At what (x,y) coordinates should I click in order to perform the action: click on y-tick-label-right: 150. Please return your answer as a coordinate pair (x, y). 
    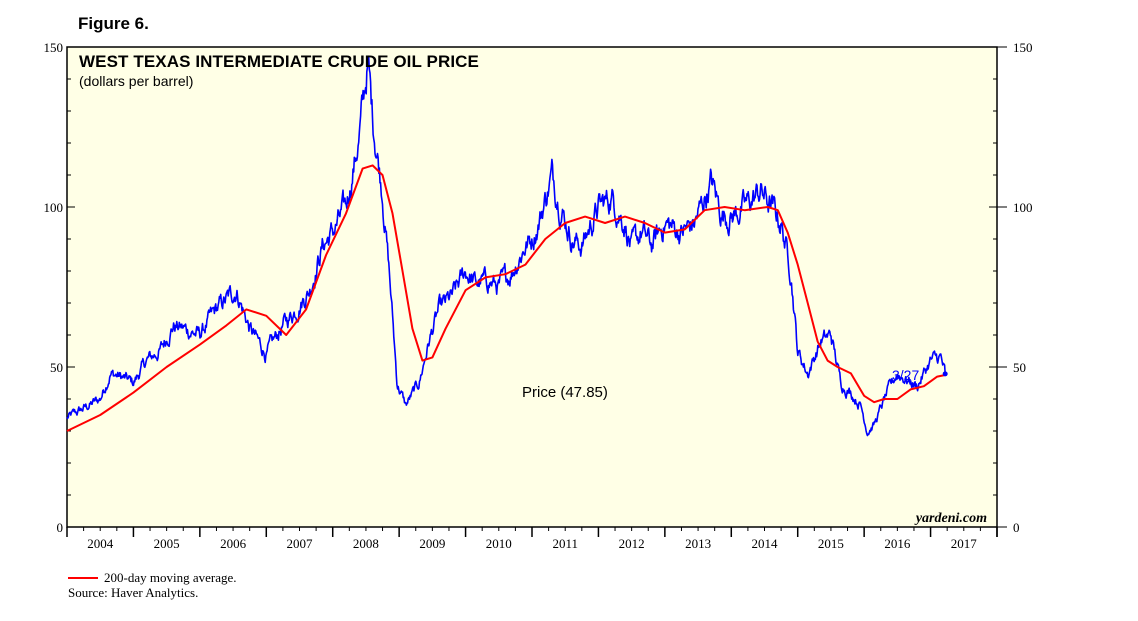
    Looking at the image, I should click on (1023, 47).